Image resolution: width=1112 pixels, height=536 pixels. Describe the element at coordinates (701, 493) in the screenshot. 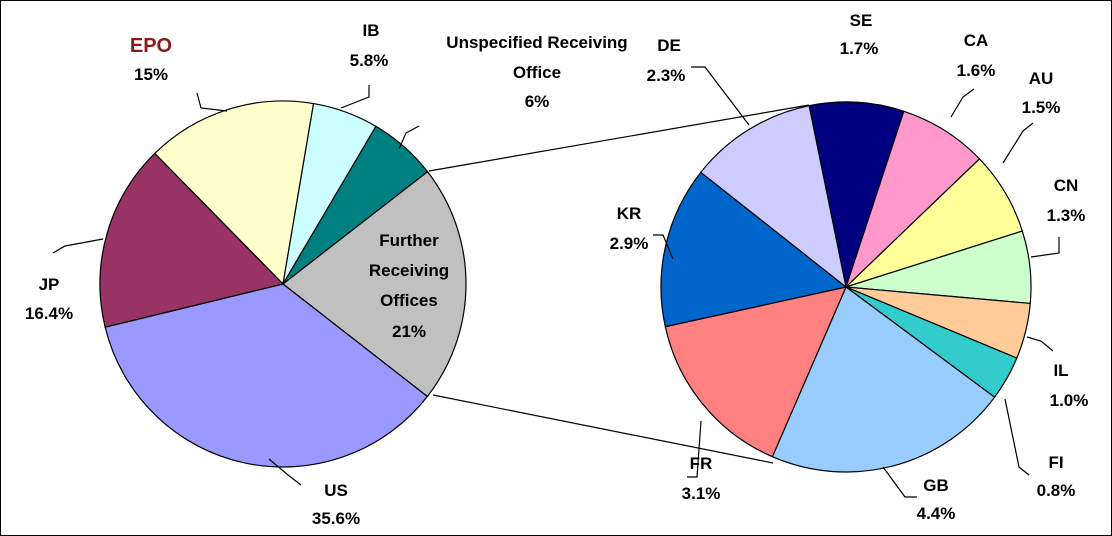

I see `data-label: 3.1%` at that location.